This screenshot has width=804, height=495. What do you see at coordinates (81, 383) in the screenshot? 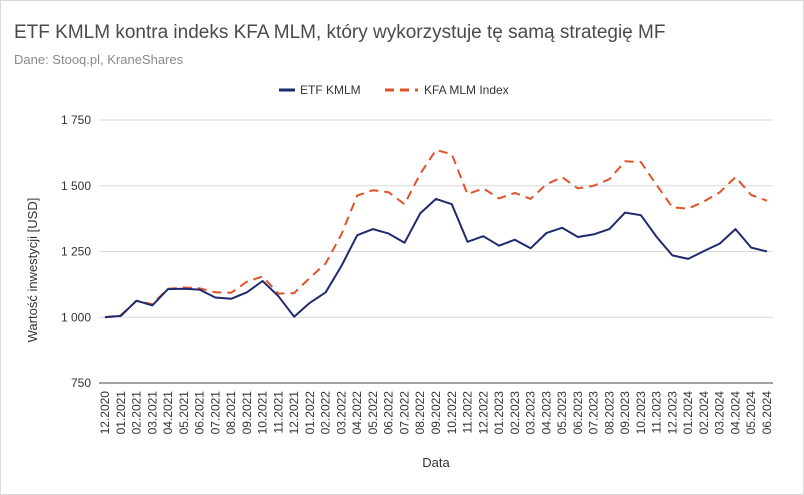
I see `y-tick-label: 750` at bounding box center [81, 383].